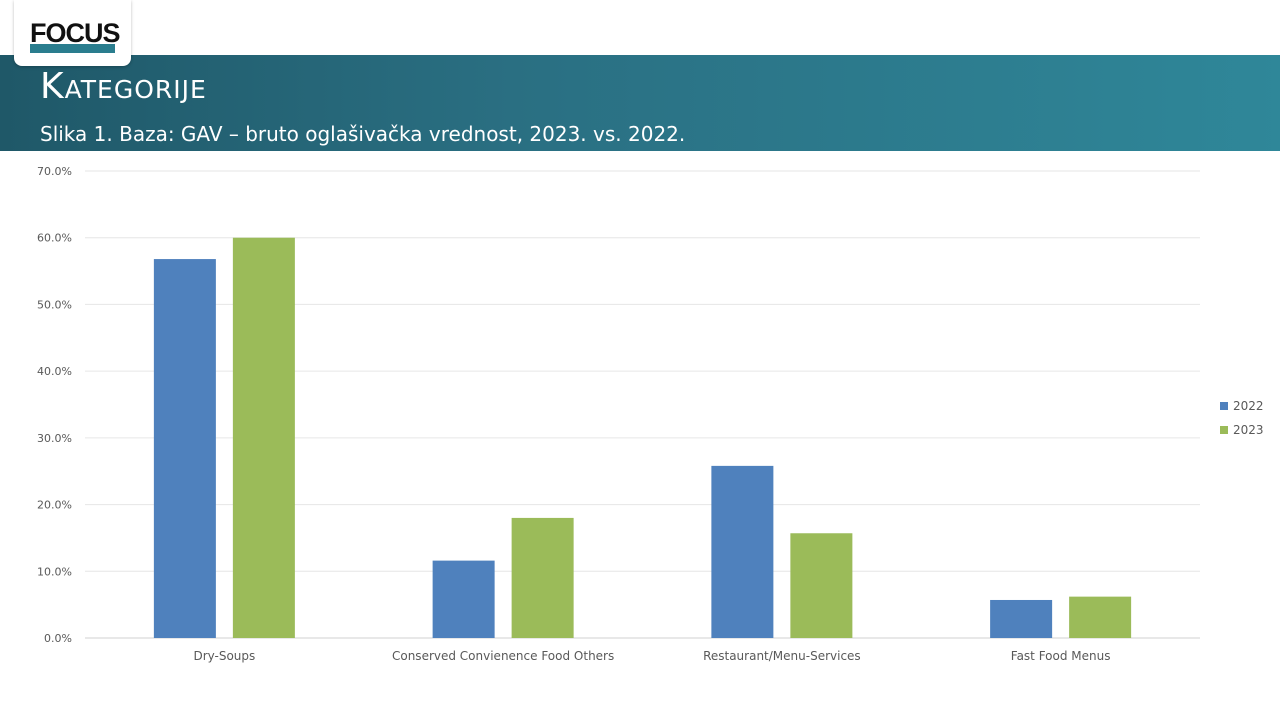 This screenshot has width=1280, height=720. What do you see at coordinates (1248, 406) in the screenshot?
I see `legend-label-2022: 2022` at bounding box center [1248, 406].